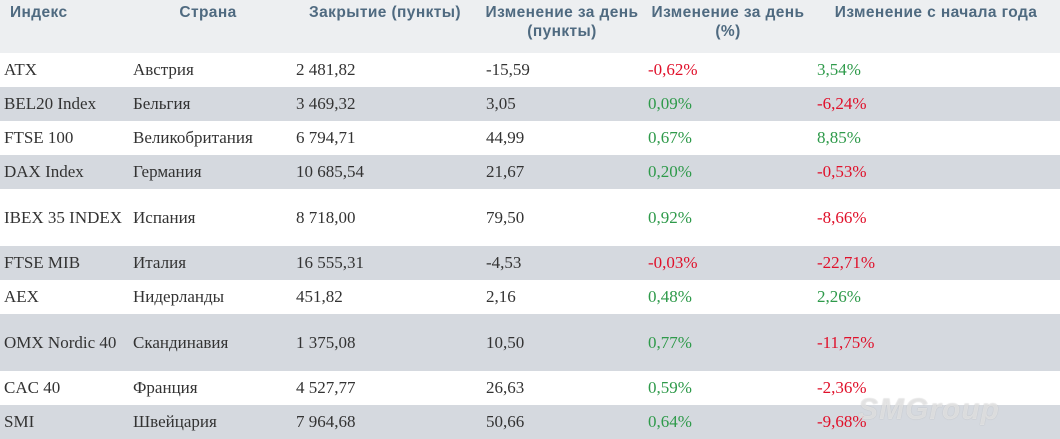 This screenshot has width=1060, height=439. What do you see at coordinates (385, 422) in the screenshot?
I see `close-cell: 7 964,68` at bounding box center [385, 422].